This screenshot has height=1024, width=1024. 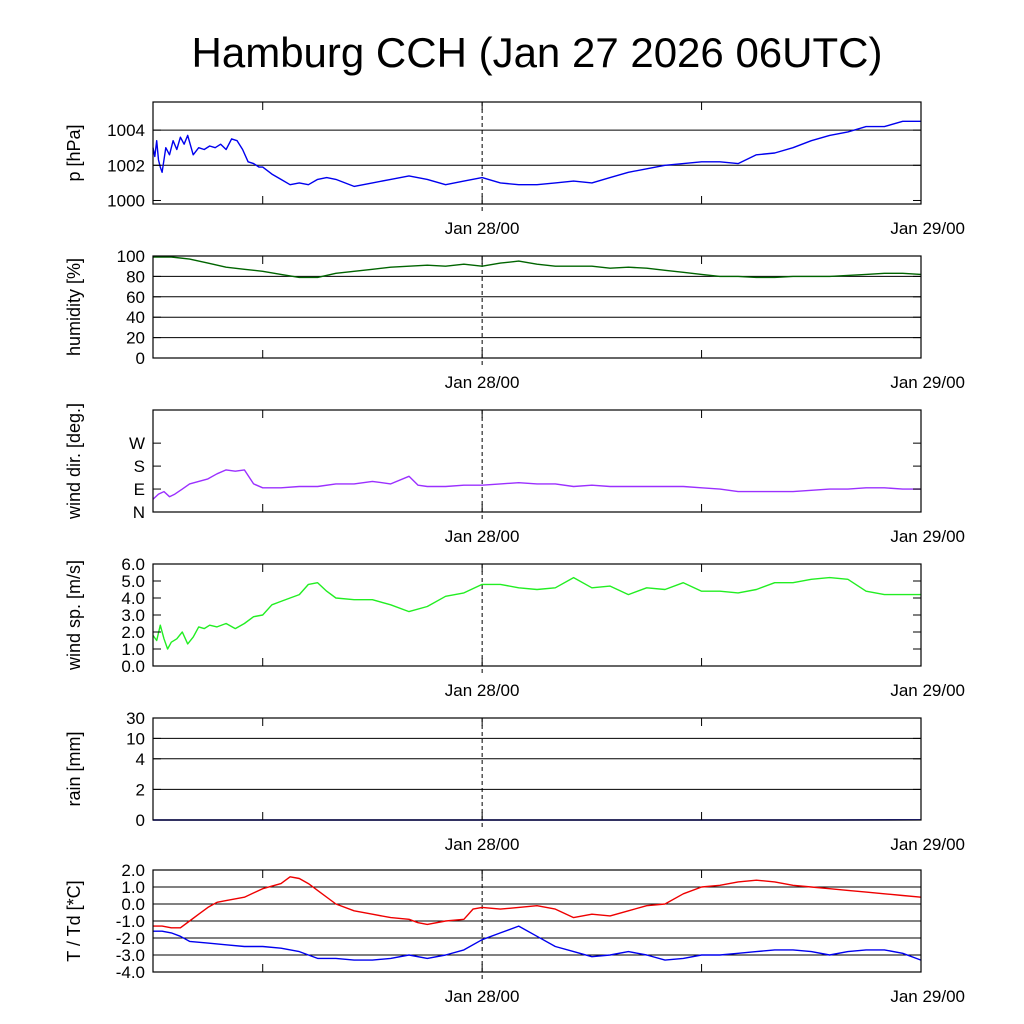 What do you see at coordinates (130, 972) in the screenshot?
I see `y-tick-label: -4.0` at bounding box center [130, 972].